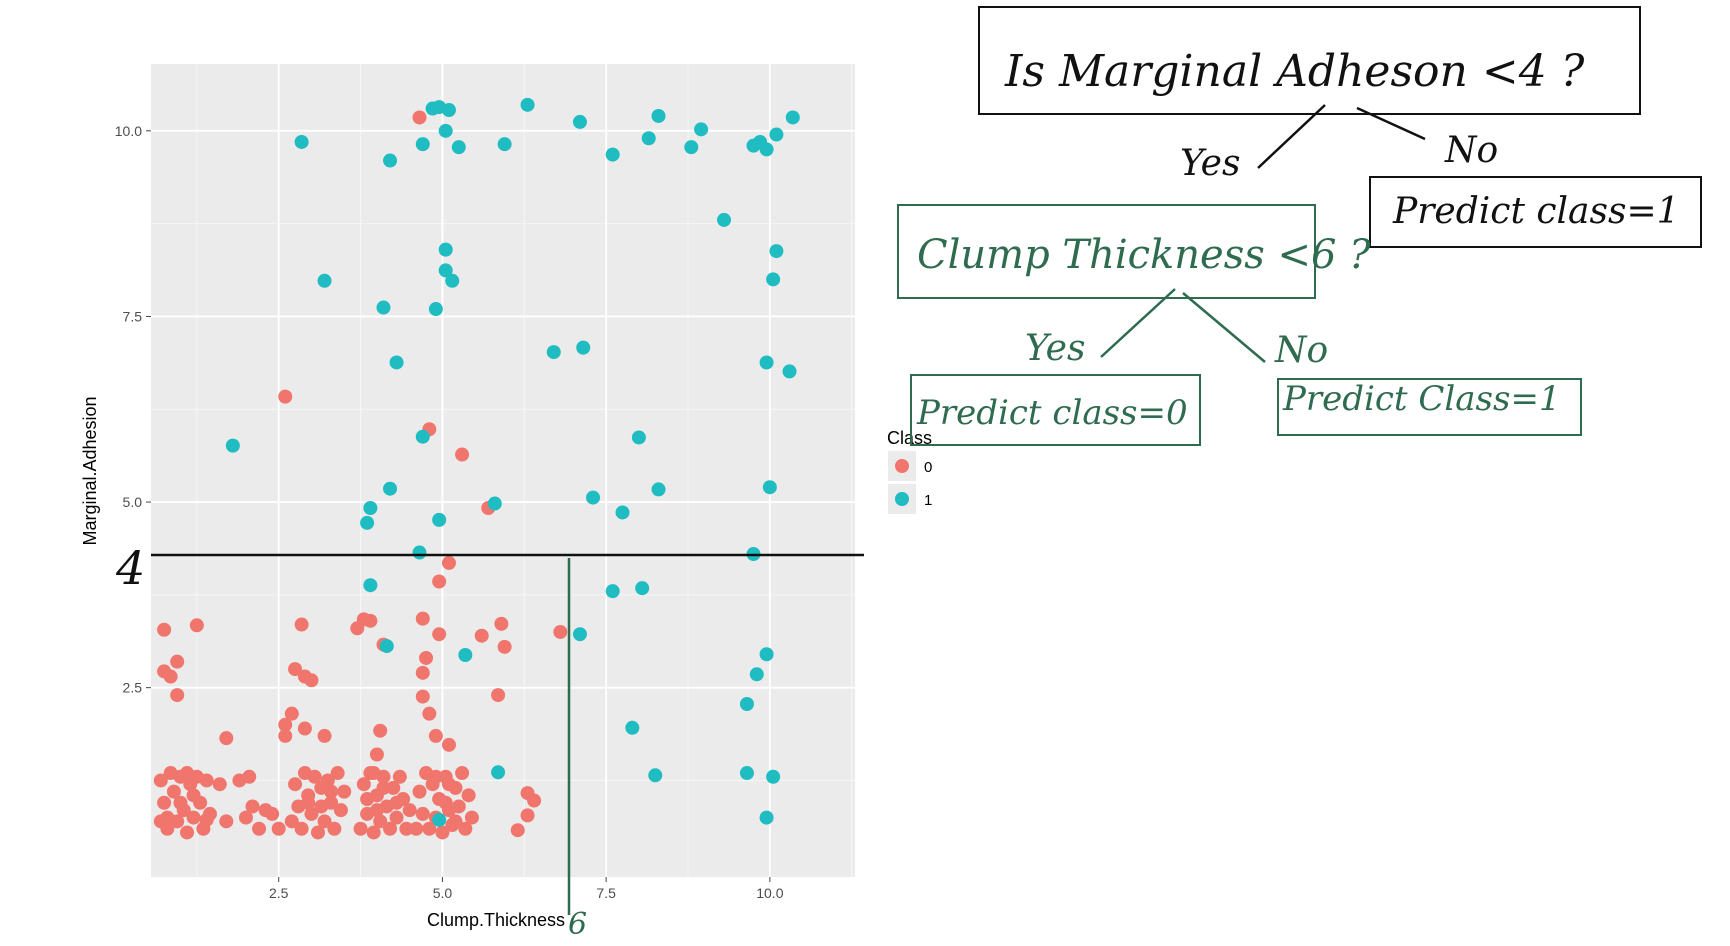 This screenshot has height=946, width=1730. I want to click on legend-label-1: 1, so click(928, 500).